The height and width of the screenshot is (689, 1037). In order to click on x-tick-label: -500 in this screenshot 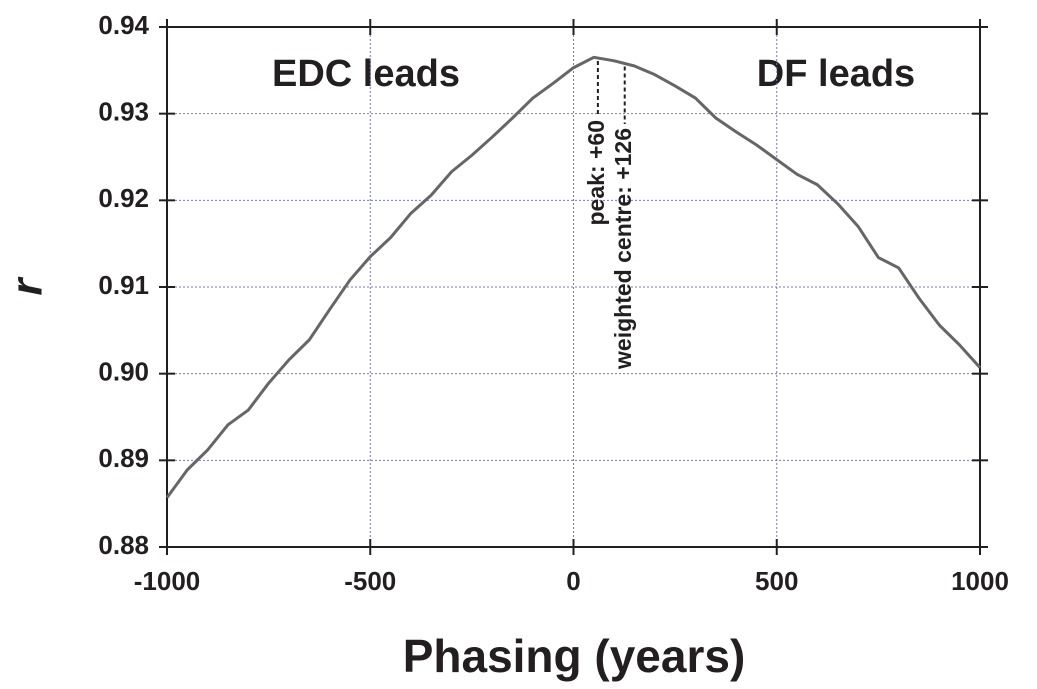, I will do `click(370, 581)`.